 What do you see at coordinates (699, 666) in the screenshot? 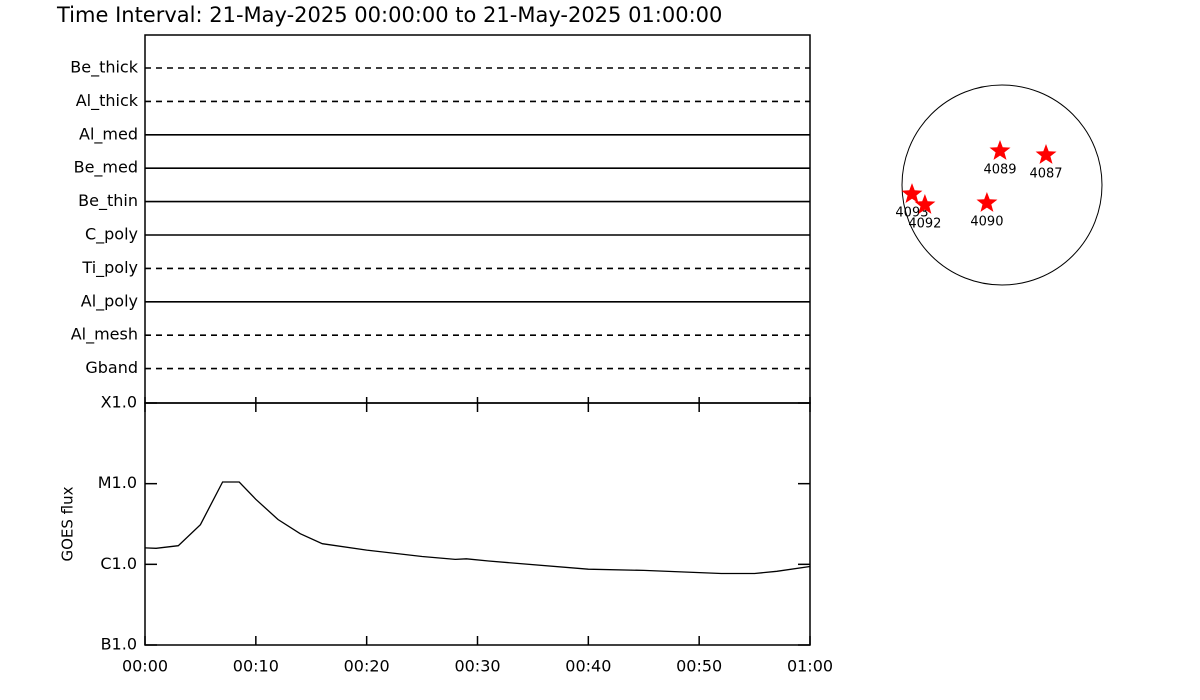
I see `x-tick-label: 00:50` at bounding box center [699, 666].